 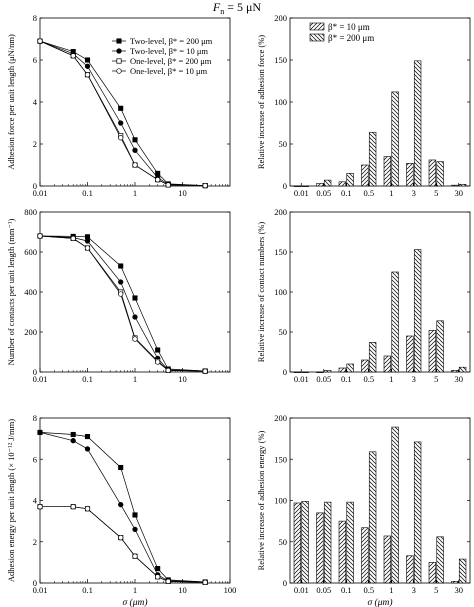 What do you see at coordinates (459, 193) in the screenshot?
I see `force-bar-xtick-label: 30` at bounding box center [459, 193].